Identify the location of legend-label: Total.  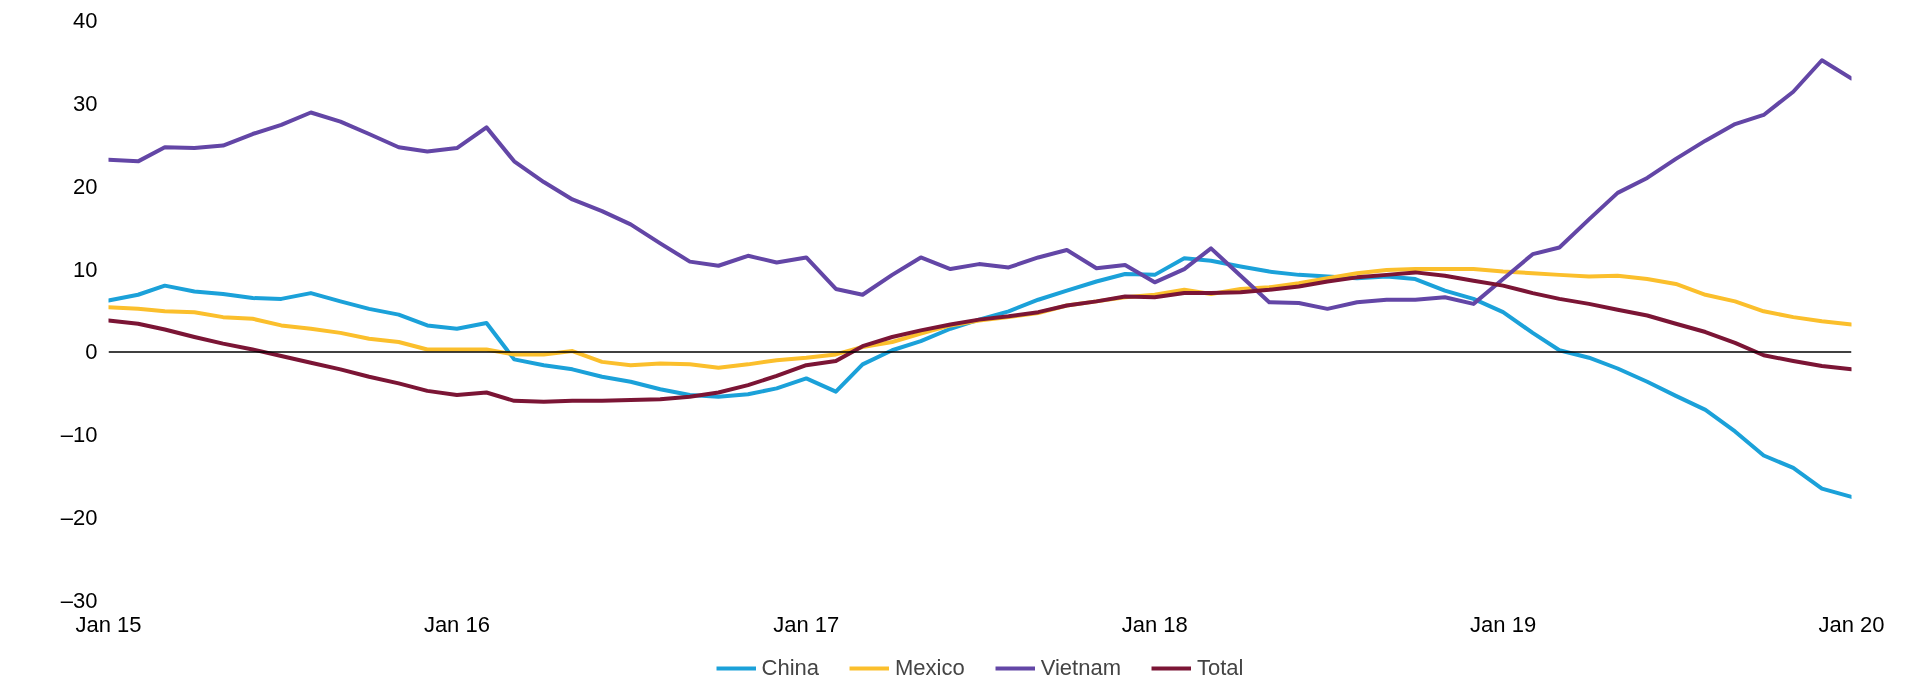
(1220, 667).